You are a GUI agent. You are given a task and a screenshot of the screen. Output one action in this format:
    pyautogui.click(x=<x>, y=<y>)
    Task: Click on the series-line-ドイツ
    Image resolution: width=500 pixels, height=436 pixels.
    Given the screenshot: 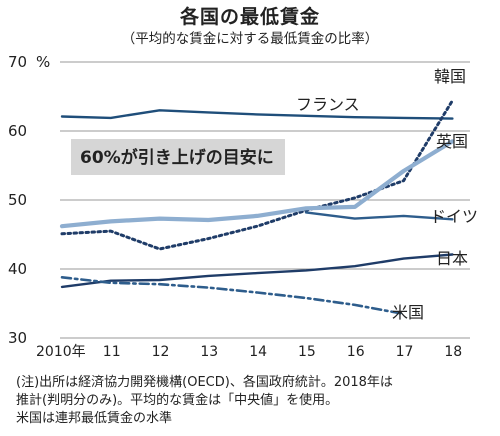 What is the action you would take?
    pyautogui.click(x=379, y=216)
    